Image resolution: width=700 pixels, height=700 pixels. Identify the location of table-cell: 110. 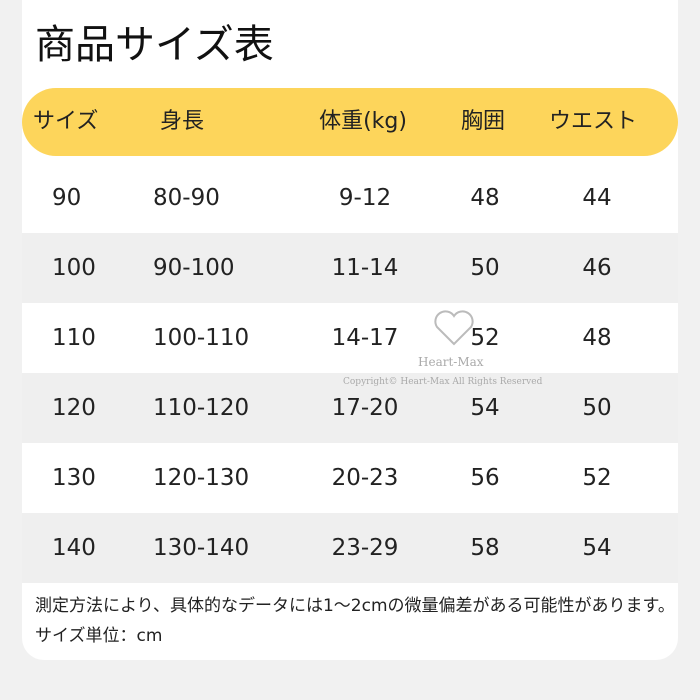
(74, 338).